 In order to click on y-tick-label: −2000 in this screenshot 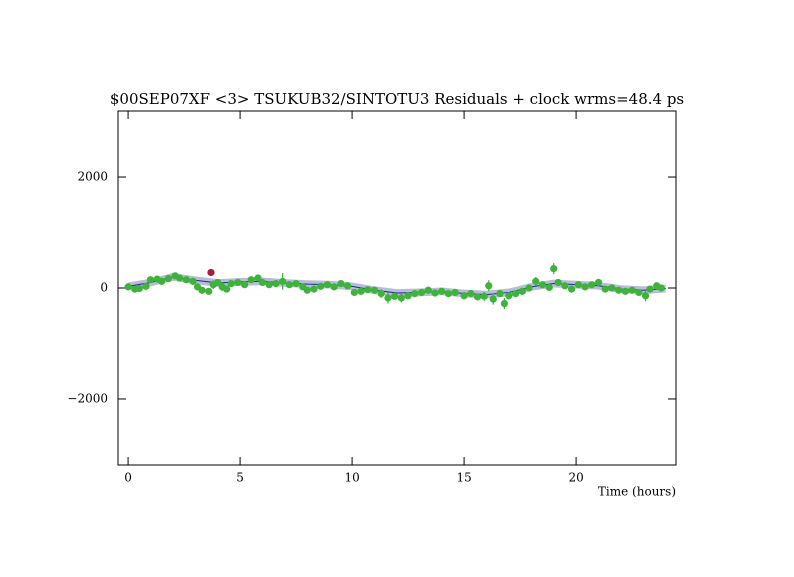, I will do `click(87, 398)`.